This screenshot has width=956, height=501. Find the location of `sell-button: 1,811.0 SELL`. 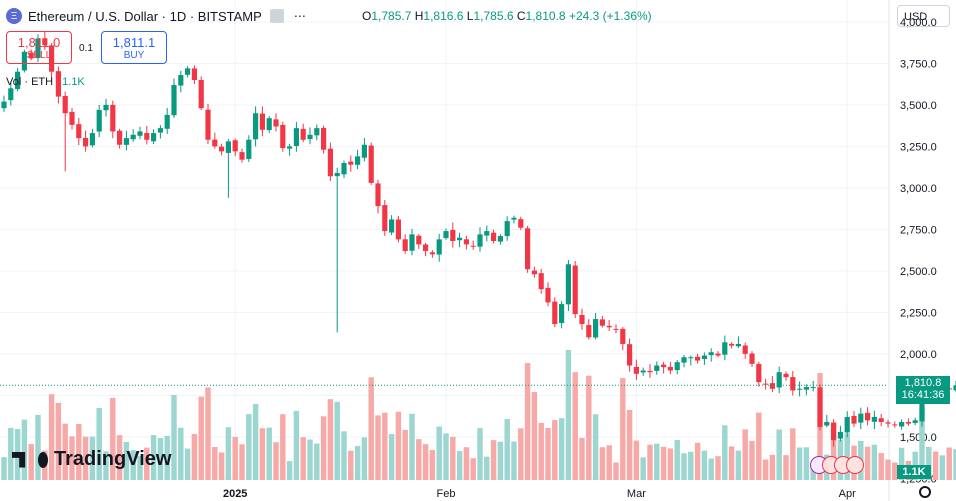

sell-button: 1,811.0 SELL is located at coordinates (39, 47).